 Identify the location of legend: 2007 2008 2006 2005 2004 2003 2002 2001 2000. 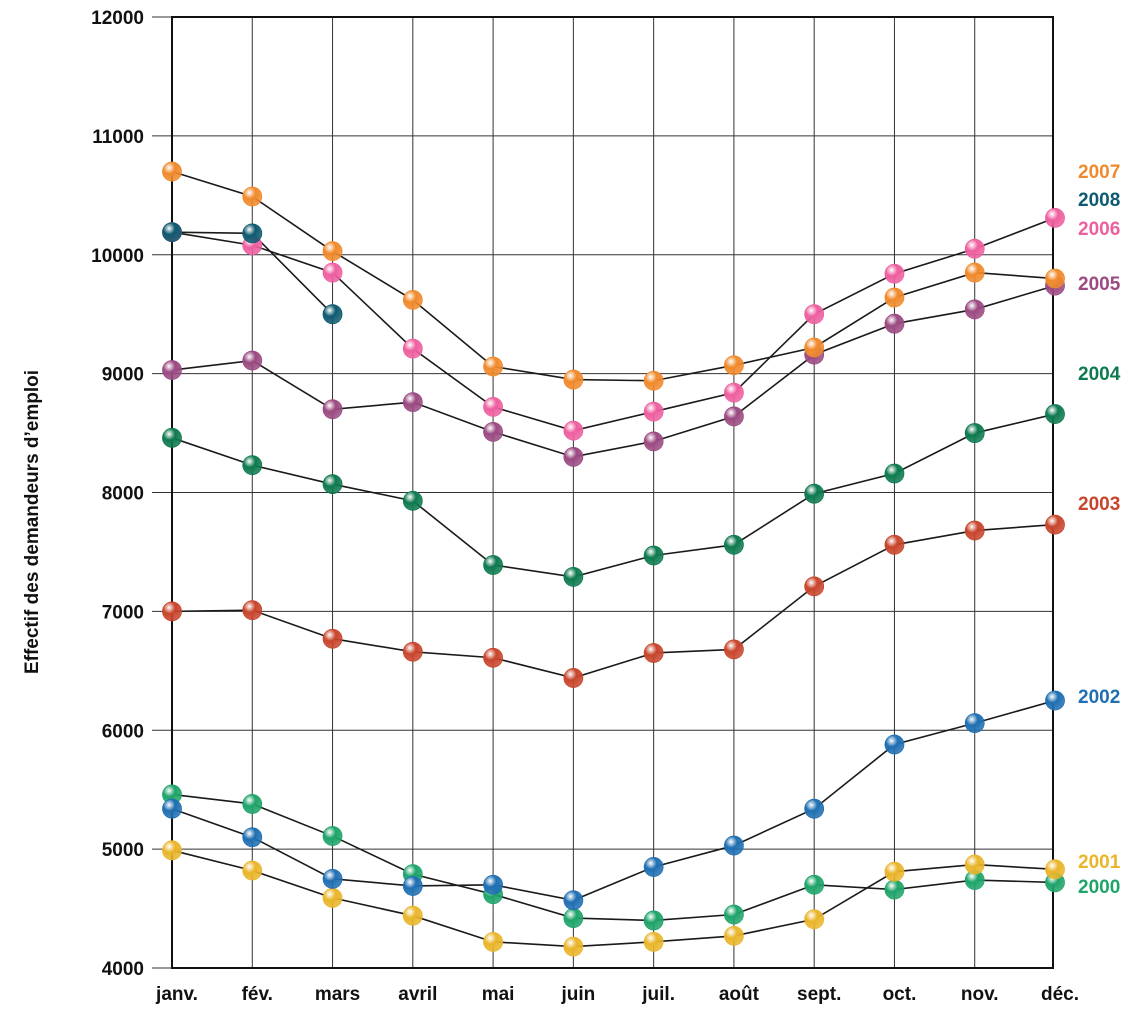
(1099, 530).